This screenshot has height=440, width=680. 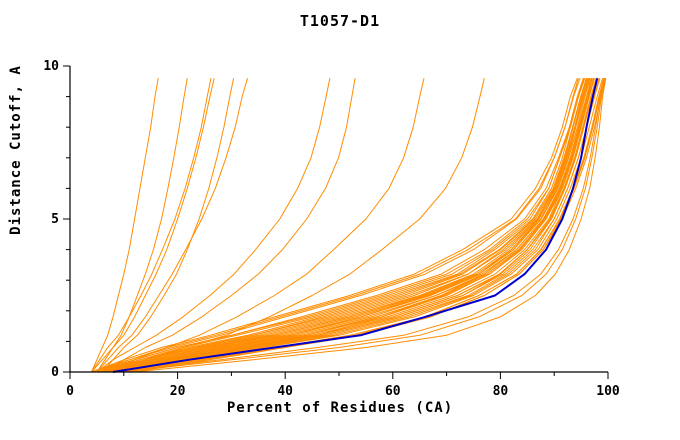 What do you see at coordinates (178, 391) in the screenshot?
I see `x-tick-label: 20` at bounding box center [178, 391].